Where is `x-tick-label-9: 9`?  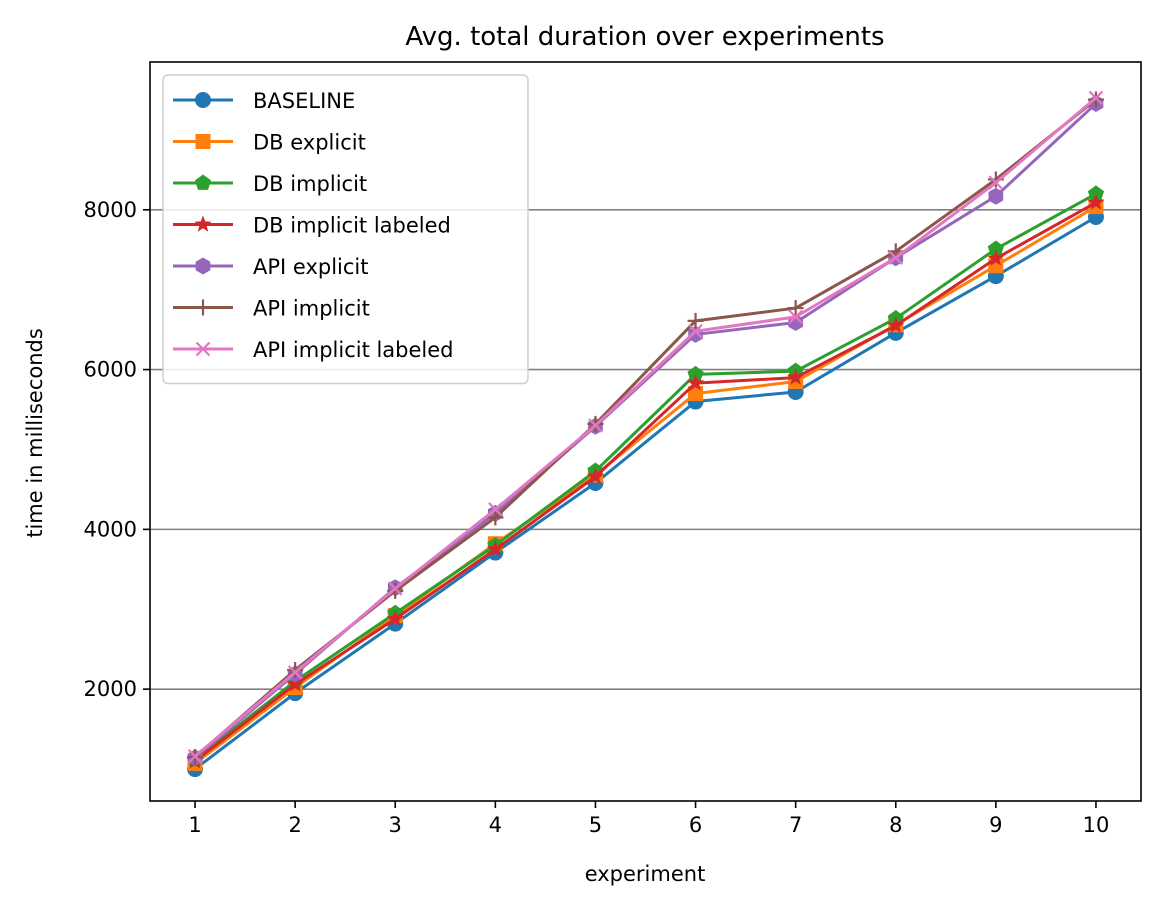
x-tick-label-9: 9 is located at coordinates (995, 825).